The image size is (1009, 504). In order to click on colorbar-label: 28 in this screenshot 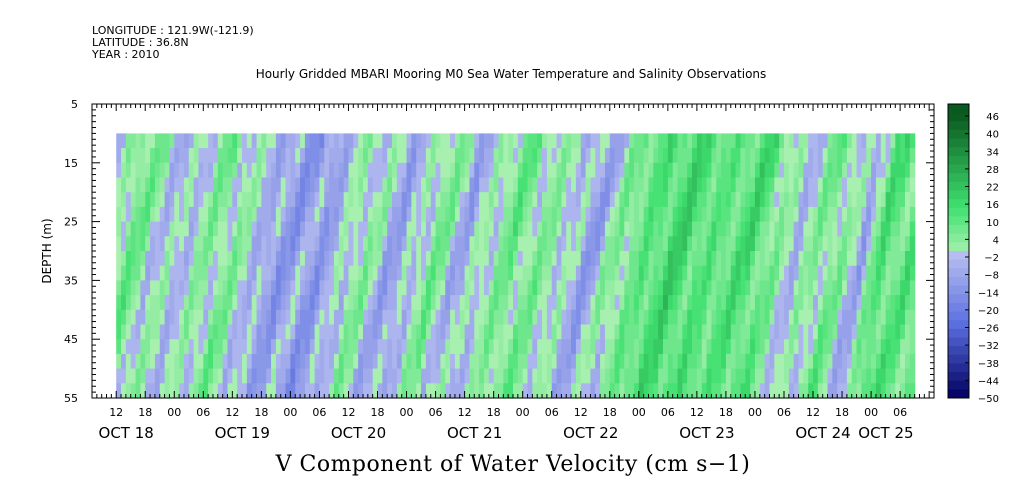, I will do `click(992, 170)`.